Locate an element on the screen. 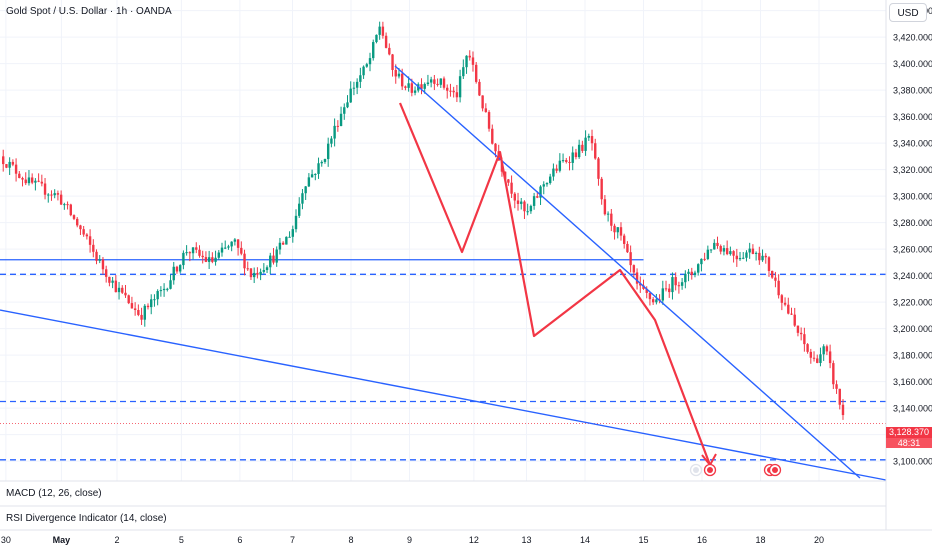 This screenshot has height=550, width=932. time-axis: 30 May 2 5 6 7 8 9 12 13 14 15 16 18 20 is located at coordinates (412, 540).